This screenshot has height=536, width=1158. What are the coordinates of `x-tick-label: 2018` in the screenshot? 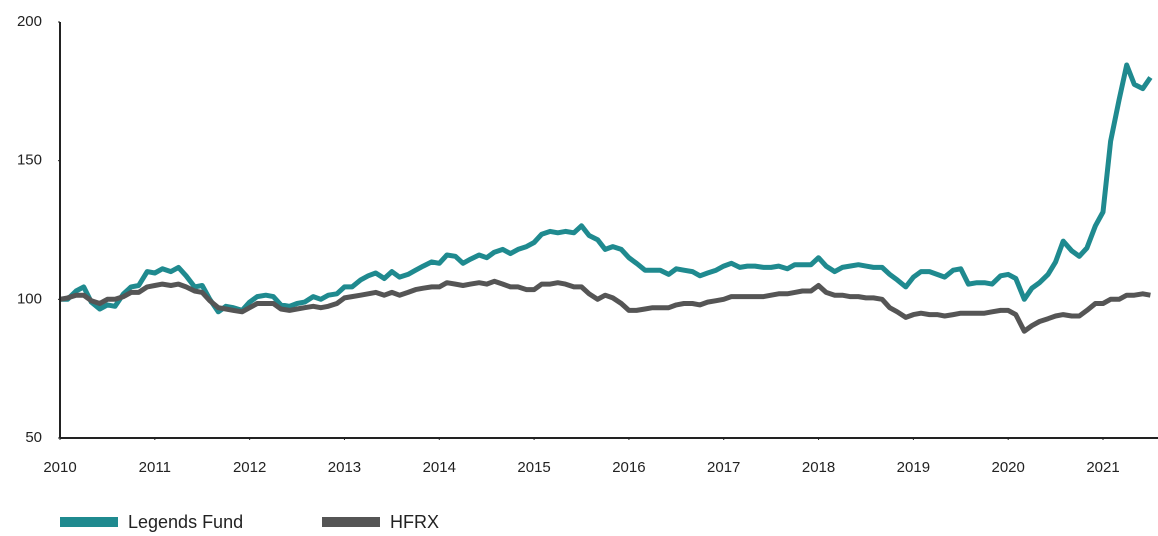 It's located at (818, 467).